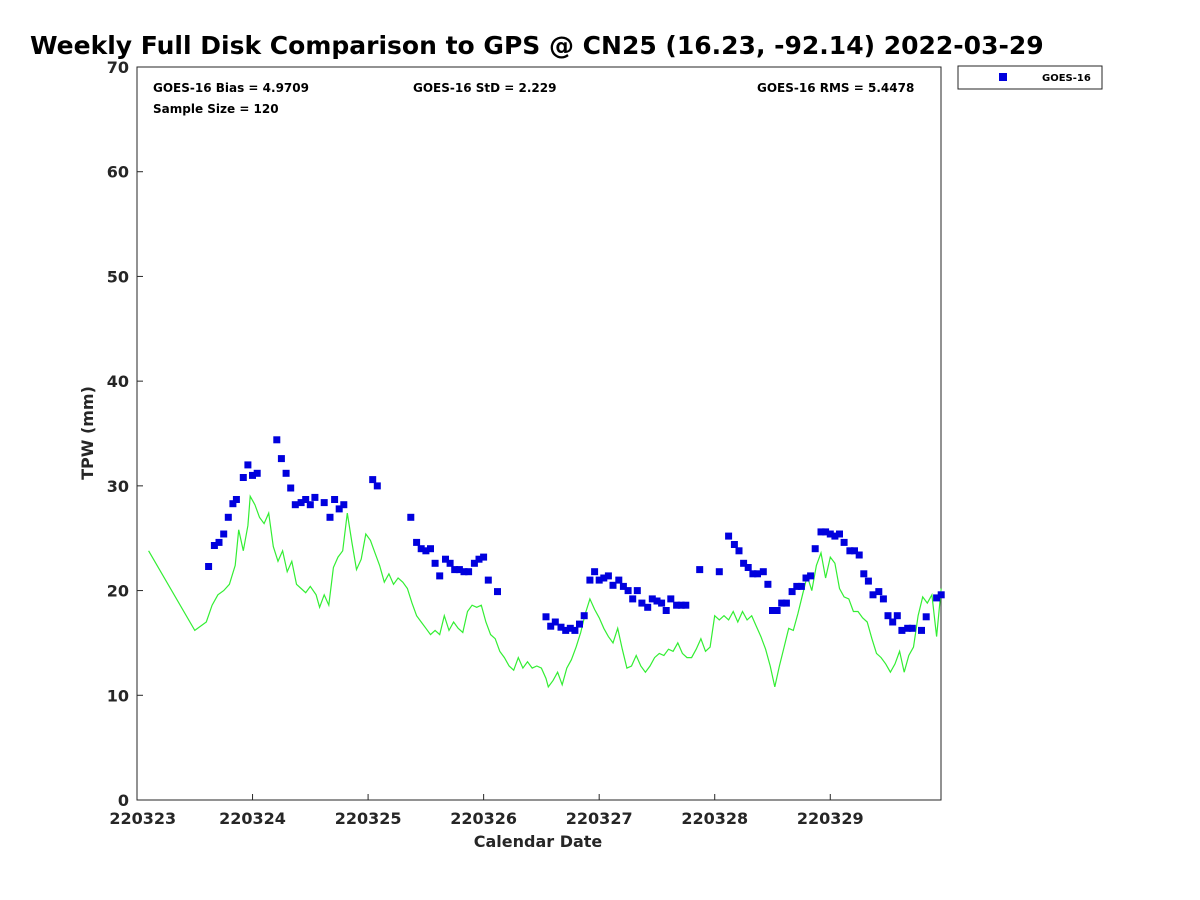 The width and height of the screenshot is (1200, 900). Describe the element at coordinates (835, 88) in the screenshot. I see `rms-stat: GOES-16 RMS = 5.4478` at that location.